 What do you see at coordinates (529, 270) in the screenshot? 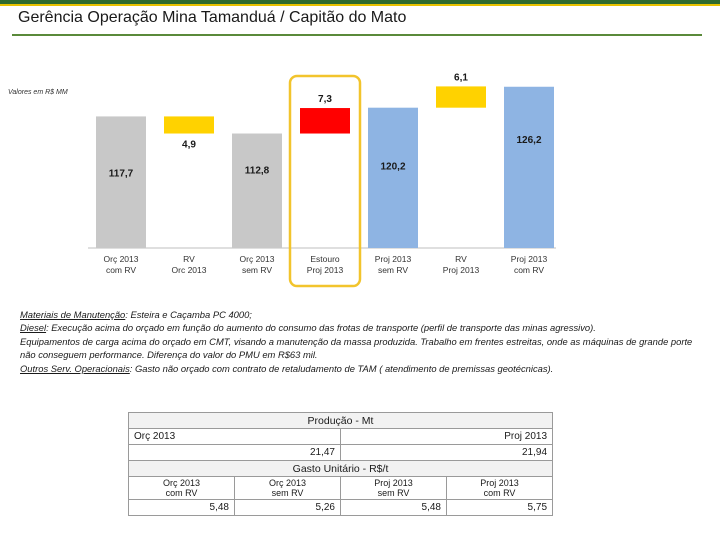
I see `category-7-line-2: com RV` at bounding box center [529, 270].